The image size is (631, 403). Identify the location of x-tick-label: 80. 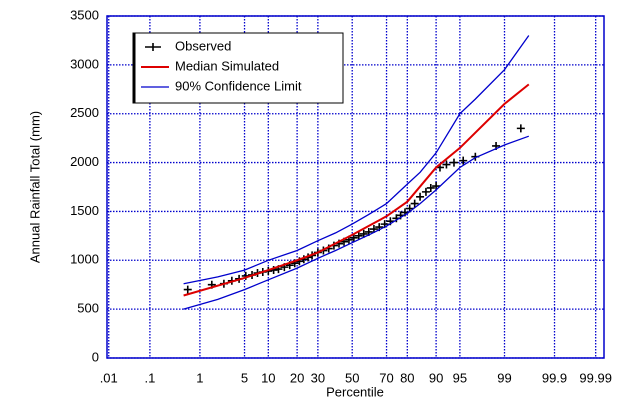
(407, 377).